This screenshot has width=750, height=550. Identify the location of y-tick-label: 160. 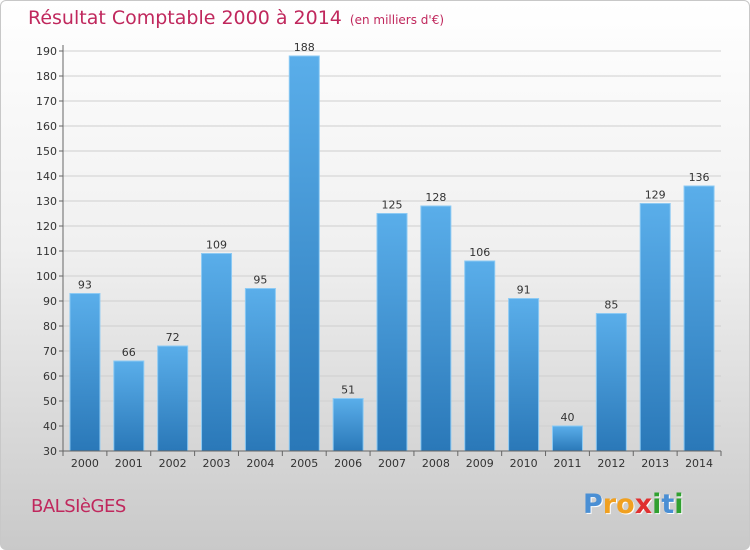
(46, 126).